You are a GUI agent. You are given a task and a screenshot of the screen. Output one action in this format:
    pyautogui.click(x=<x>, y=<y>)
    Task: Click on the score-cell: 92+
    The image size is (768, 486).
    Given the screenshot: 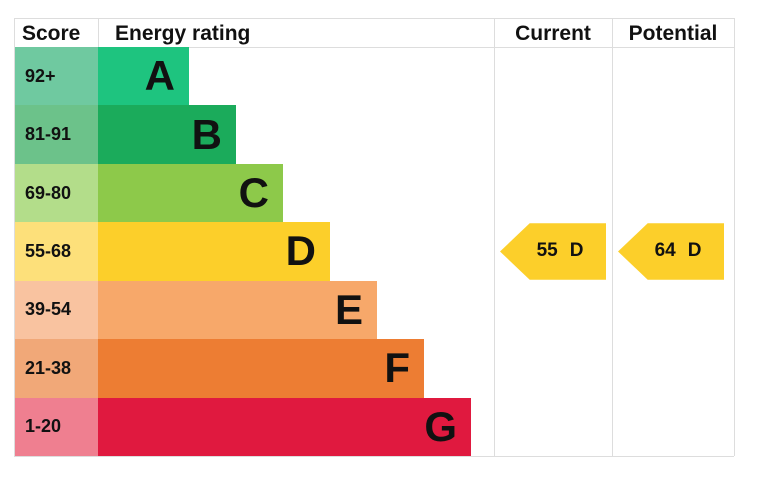 What is the action you would take?
    pyautogui.click(x=56, y=76)
    